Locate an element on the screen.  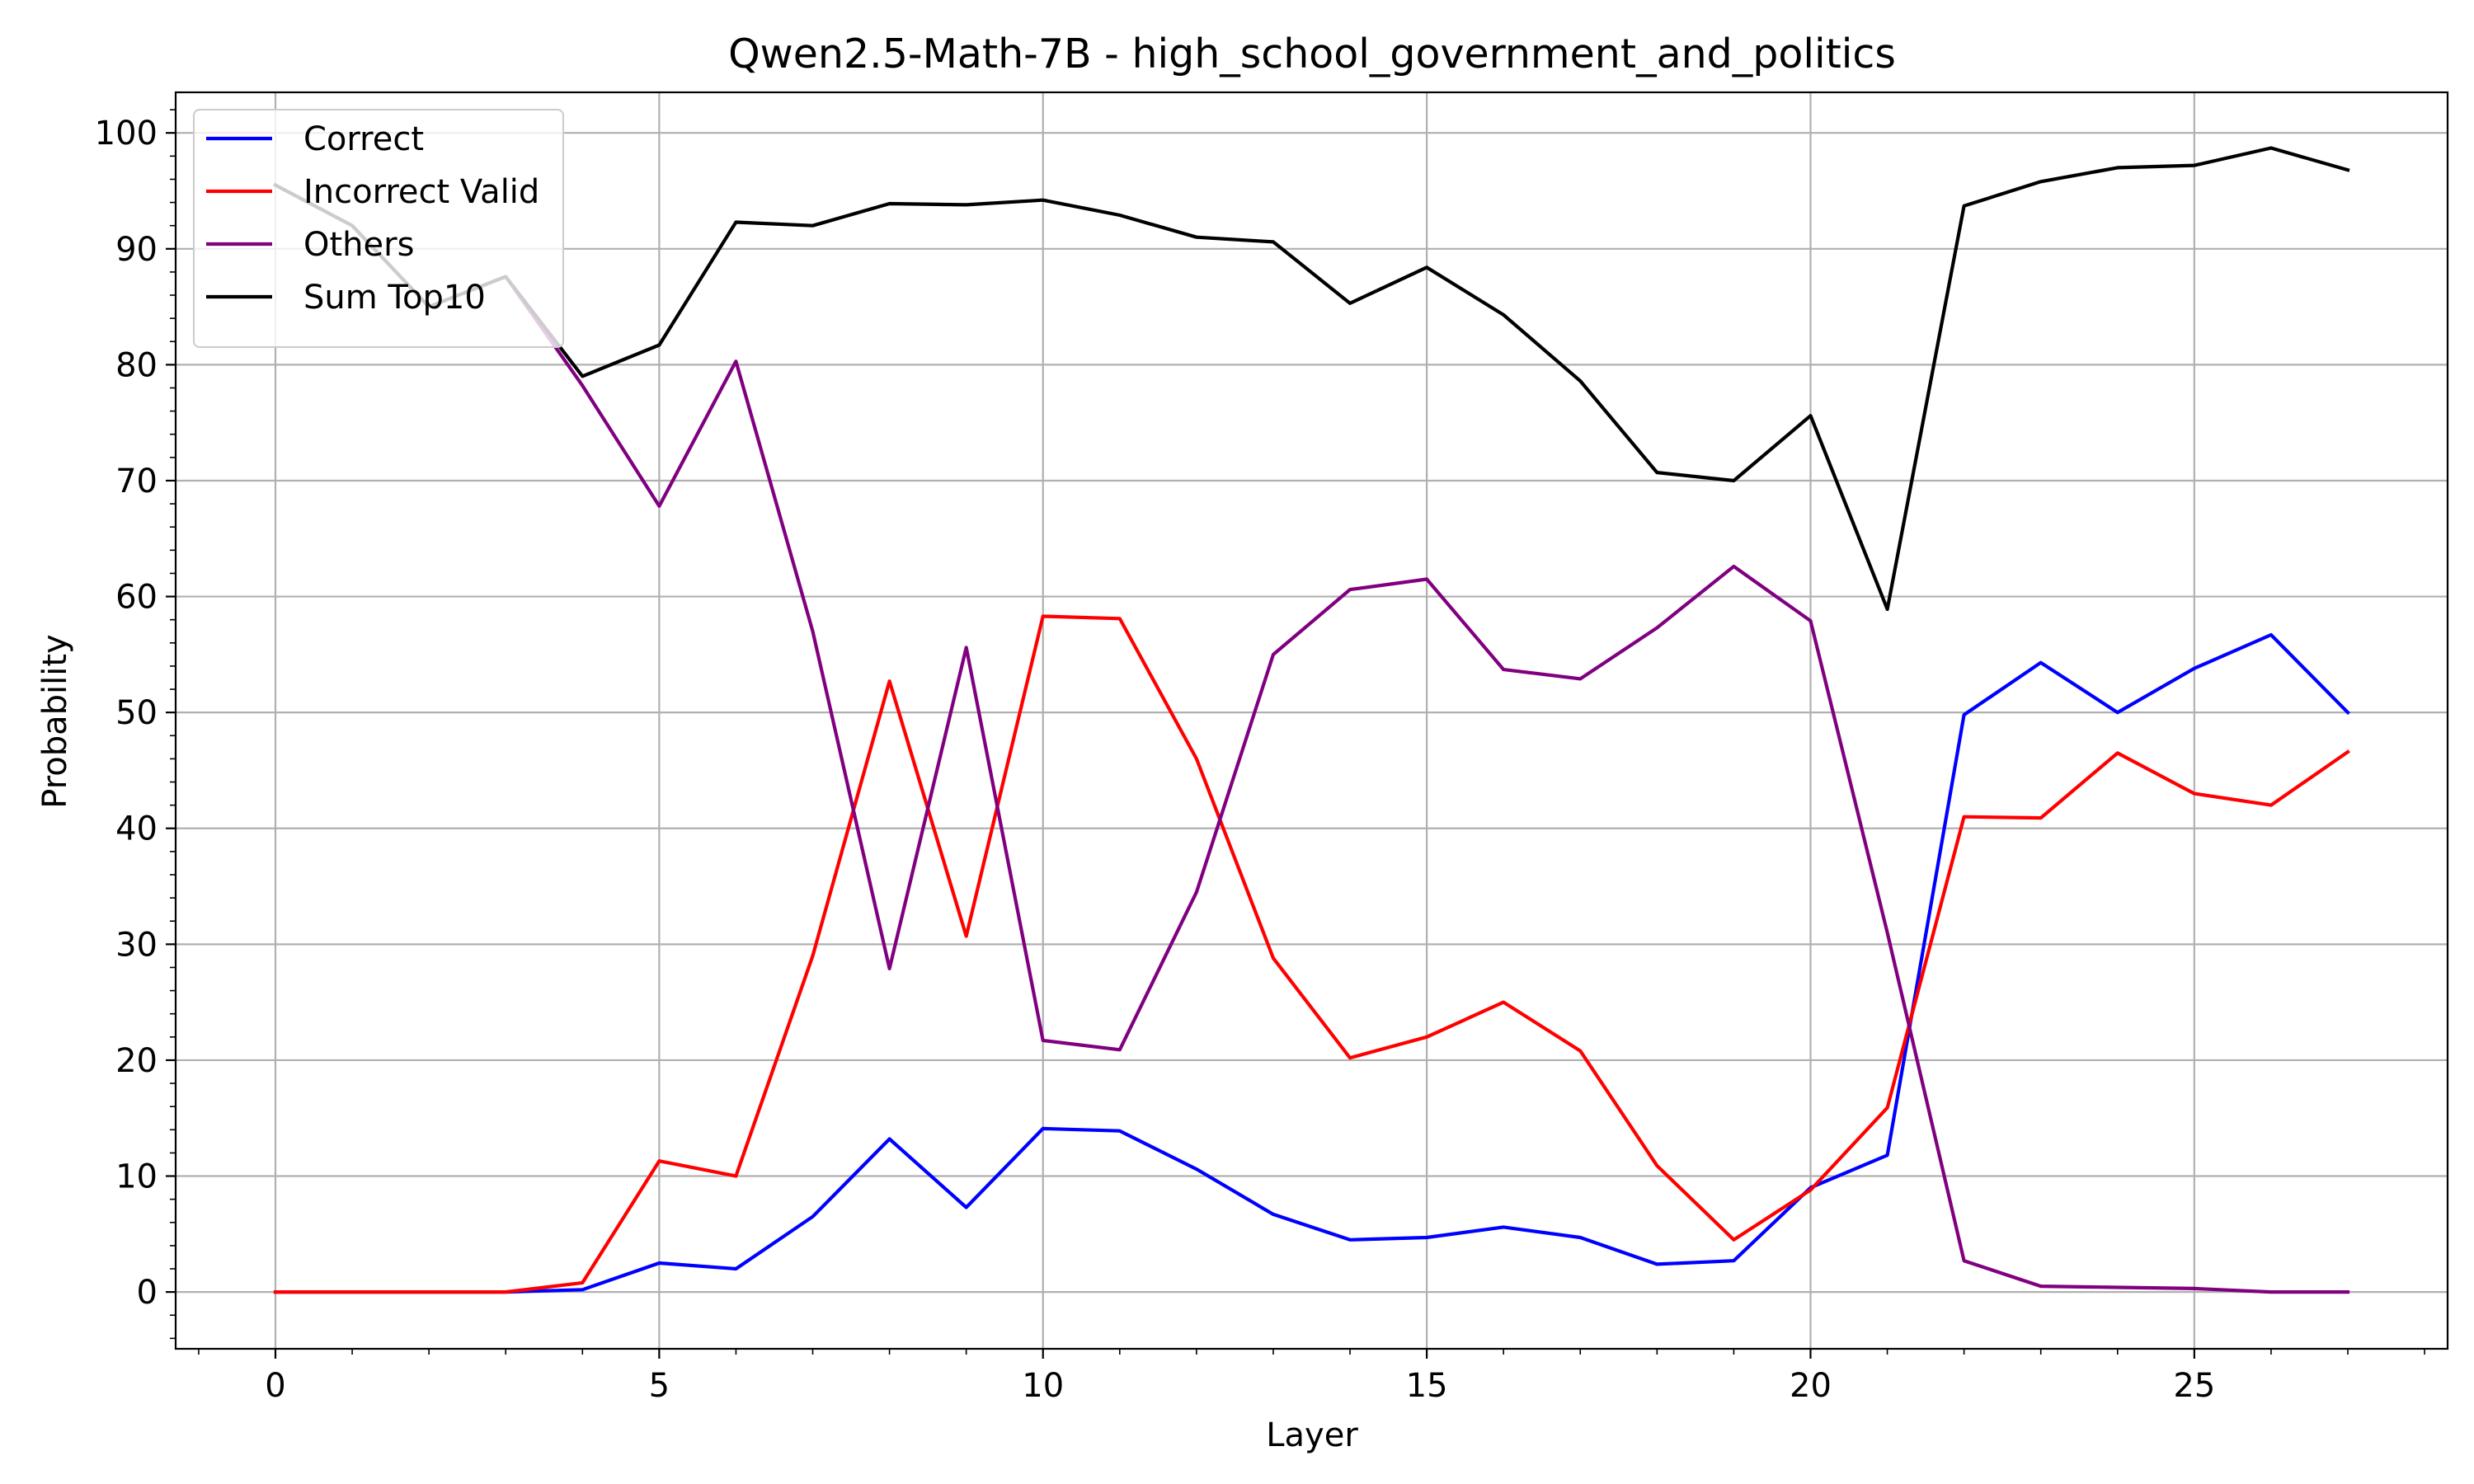
y-tick-label: 0 is located at coordinates (147, 1293).